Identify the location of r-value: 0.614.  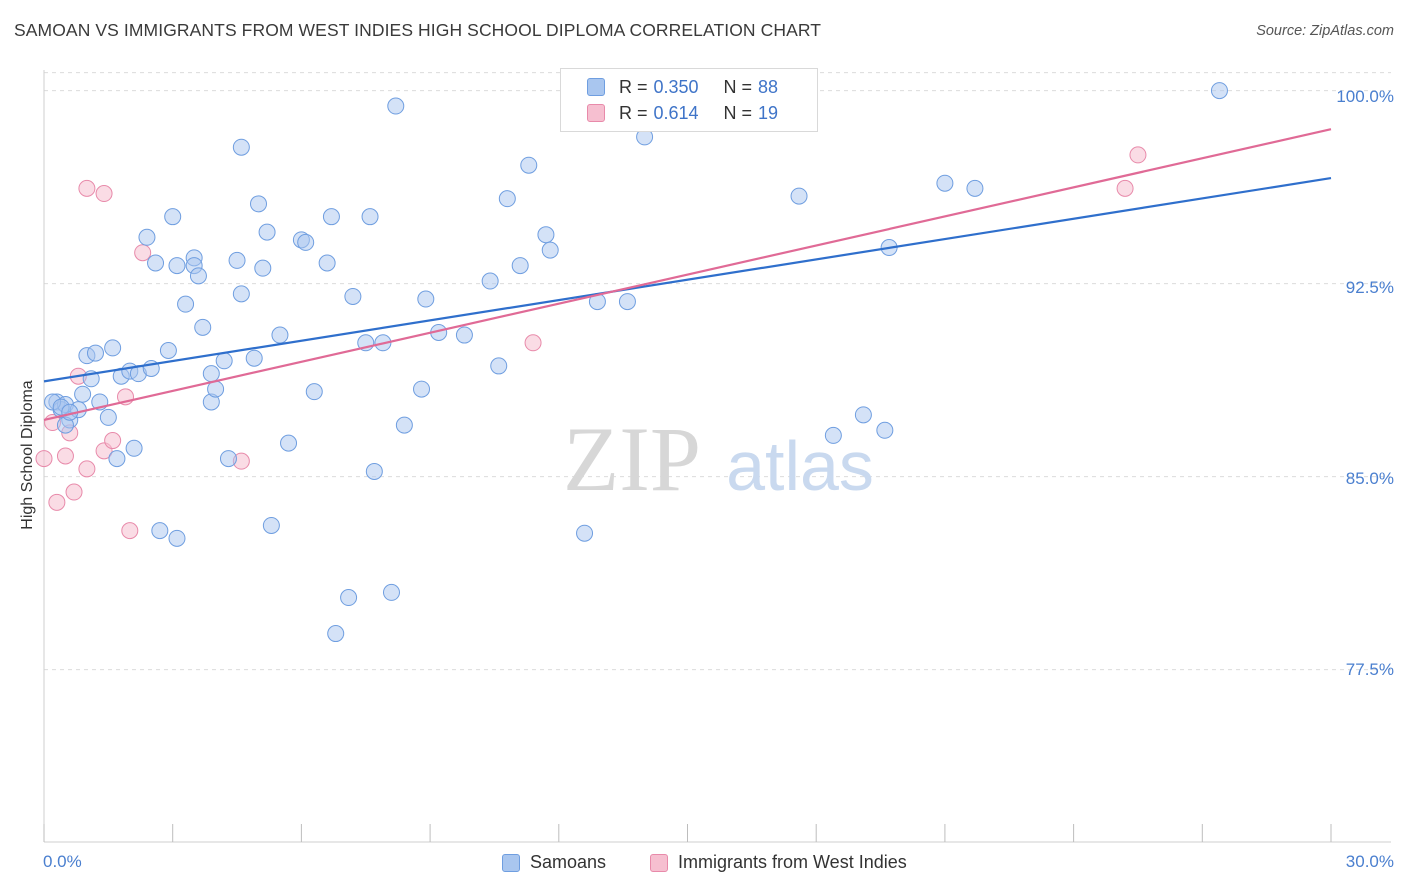
(676, 112).